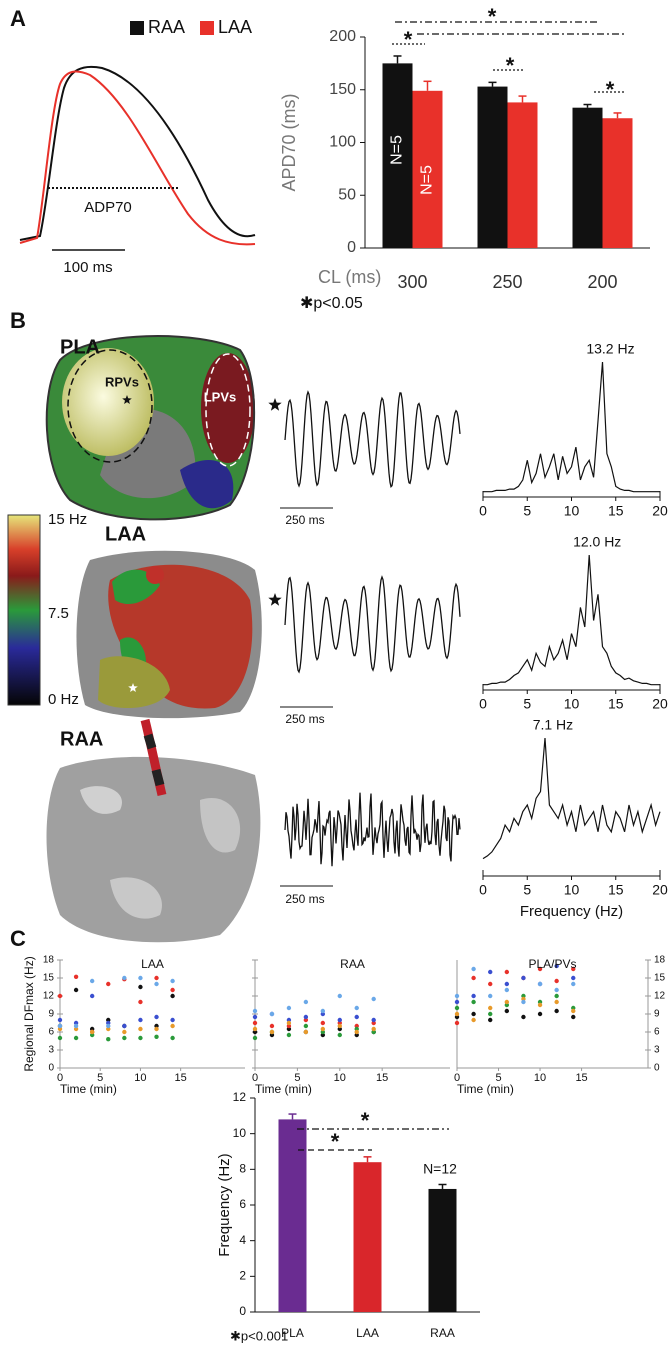 Image resolution: width=672 pixels, height=1347 pixels. Describe the element at coordinates (483, 890) in the screenshot. I see `x-tick-label: 0` at that location.